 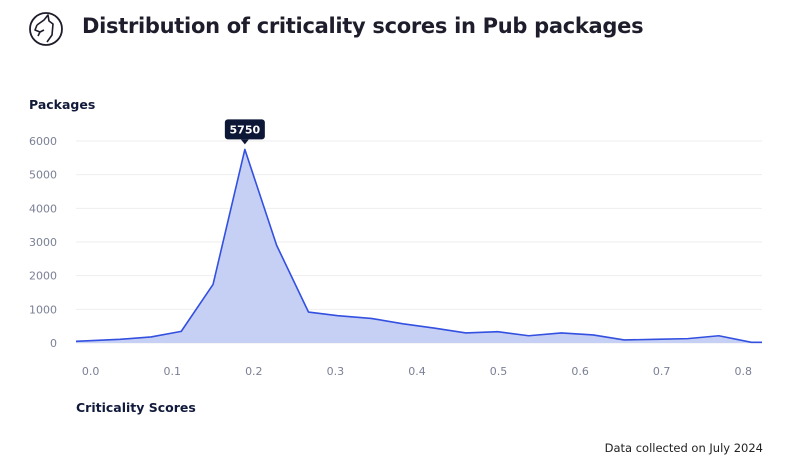 What do you see at coordinates (743, 371) in the screenshot?
I see `x-tick-label: 0.8` at bounding box center [743, 371].